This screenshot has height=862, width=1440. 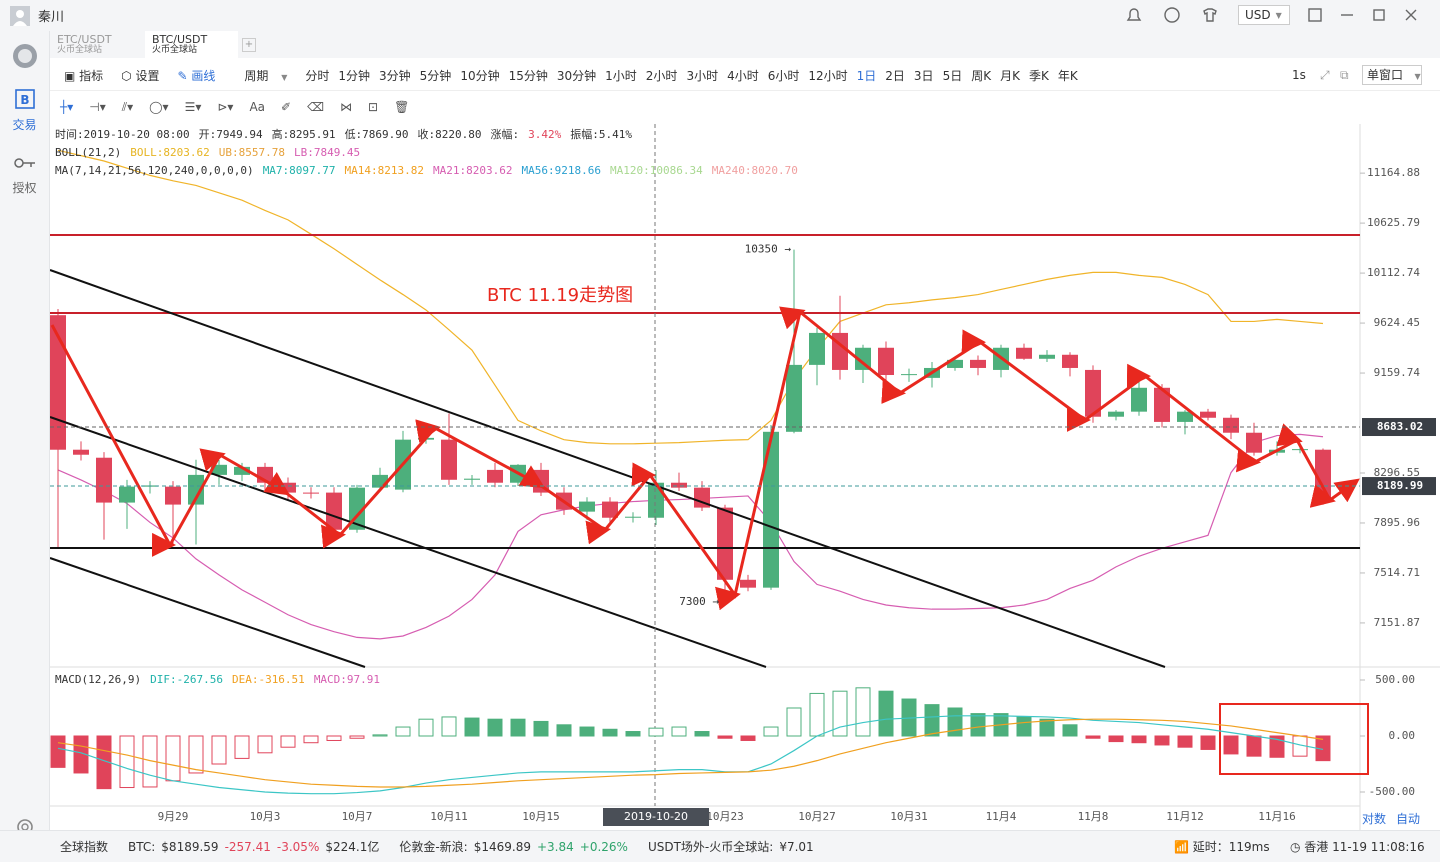 I want to click on interval: 3分钟, so click(x=395, y=75).